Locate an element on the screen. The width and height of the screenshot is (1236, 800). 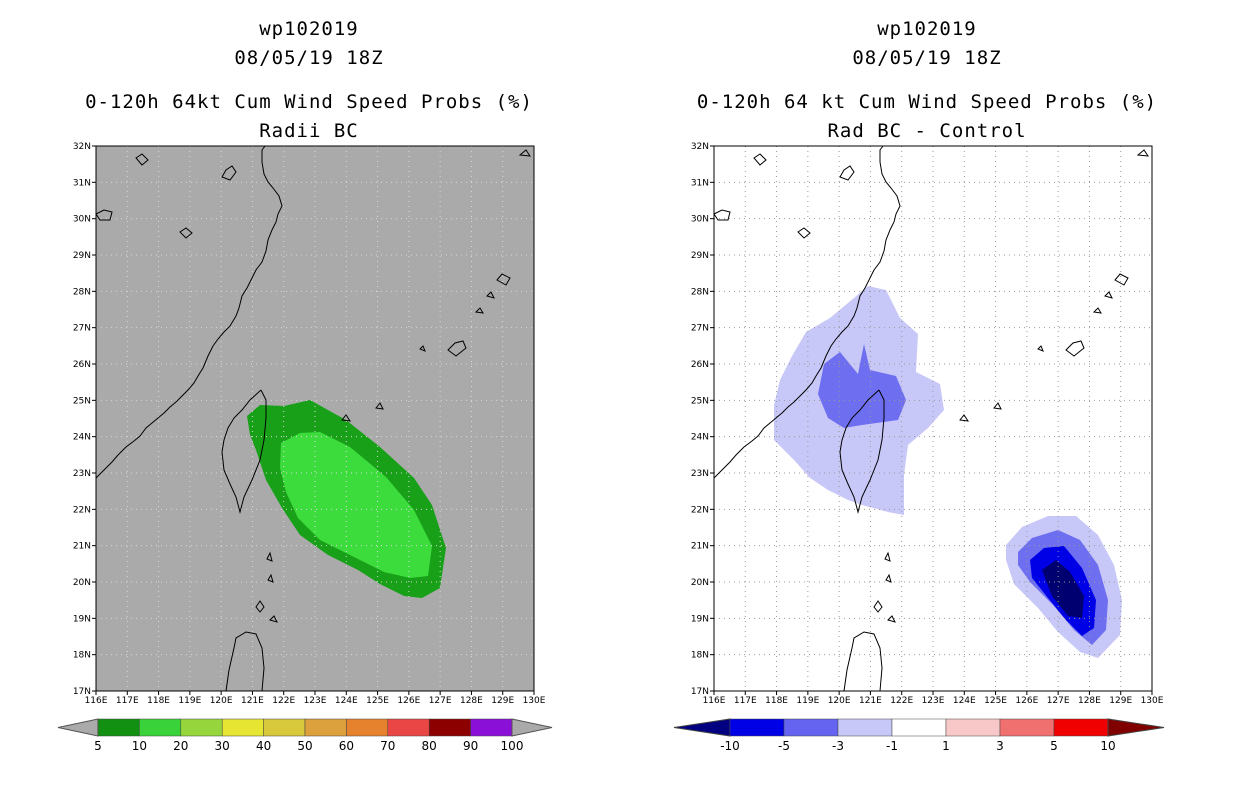
lat-label: 32N is located at coordinates (82, 147).